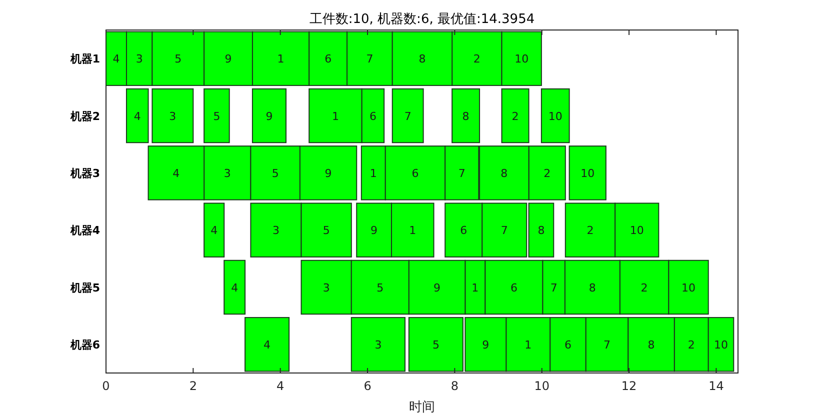 Image resolution: width=816 pixels, height=420 pixels. What do you see at coordinates (368, 386) in the screenshot?
I see `x-tick-label: 6` at bounding box center [368, 386].